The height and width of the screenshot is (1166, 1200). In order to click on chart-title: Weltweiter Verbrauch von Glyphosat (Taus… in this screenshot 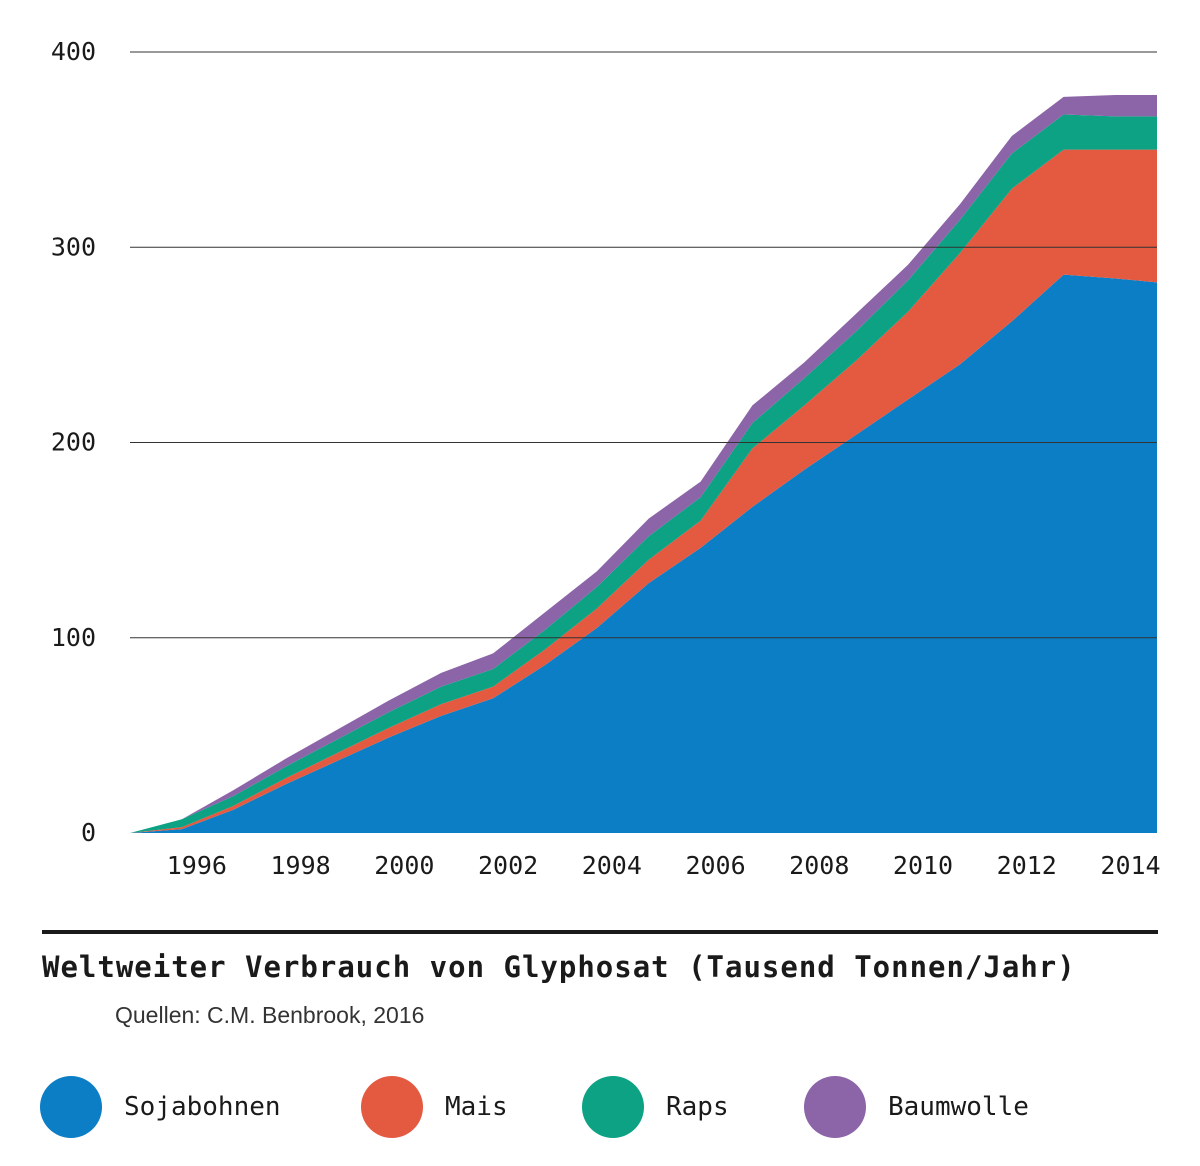, I will do `click(559, 967)`.